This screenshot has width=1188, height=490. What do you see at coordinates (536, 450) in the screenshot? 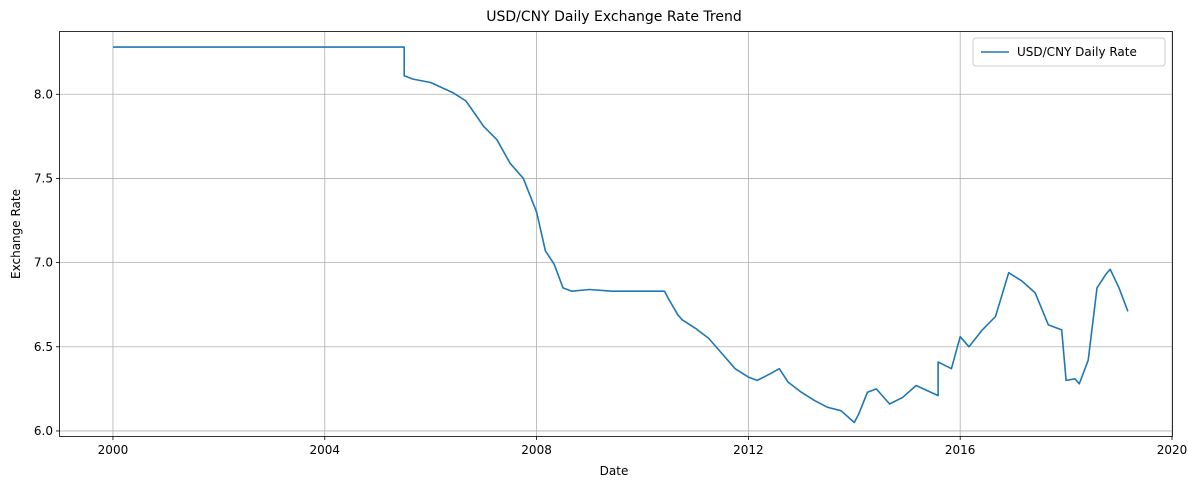
I see `x-tick-label: 2008` at bounding box center [536, 450].